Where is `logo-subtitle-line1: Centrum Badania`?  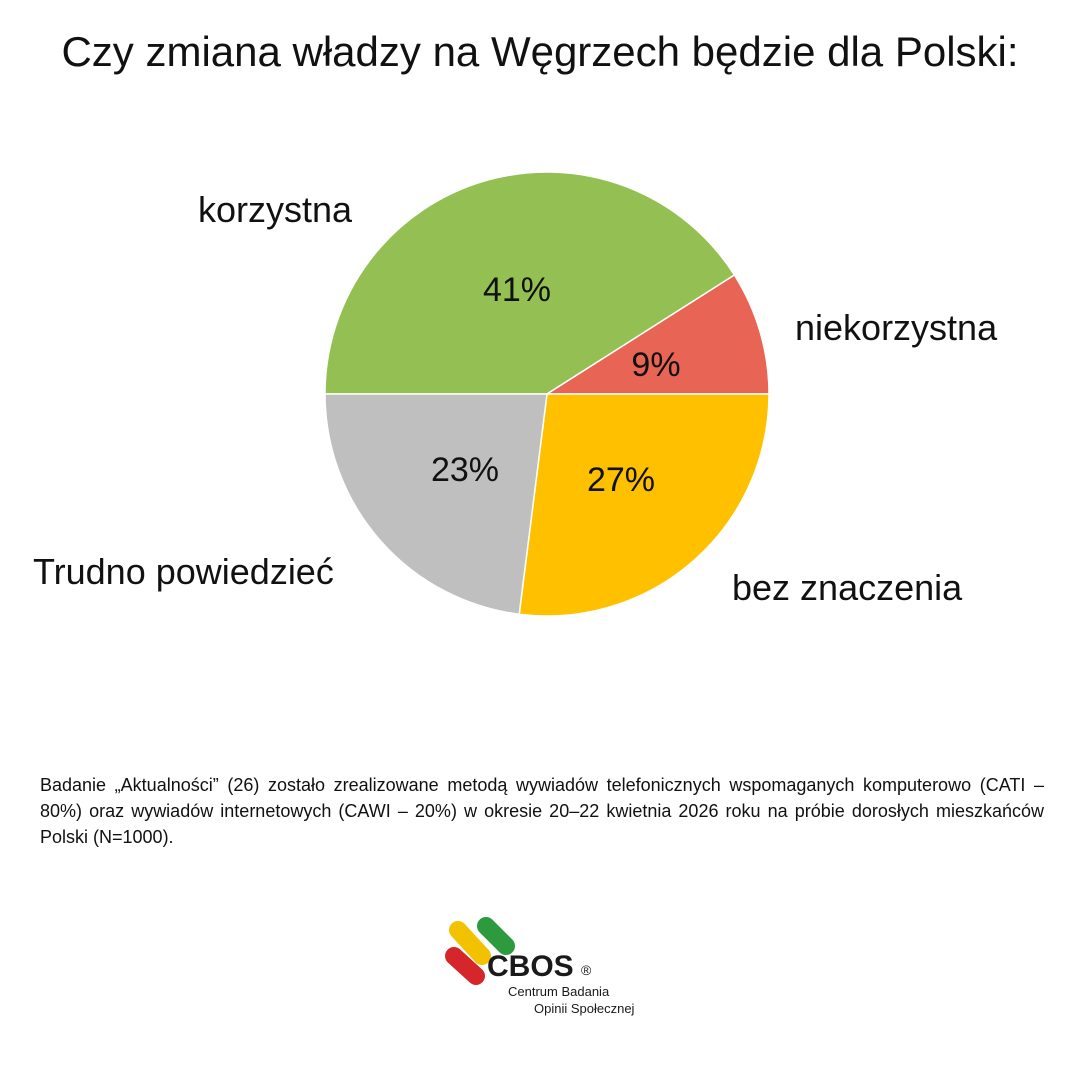 logo-subtitle-line1: Centrum Badania is located at coordinates (559, 991).